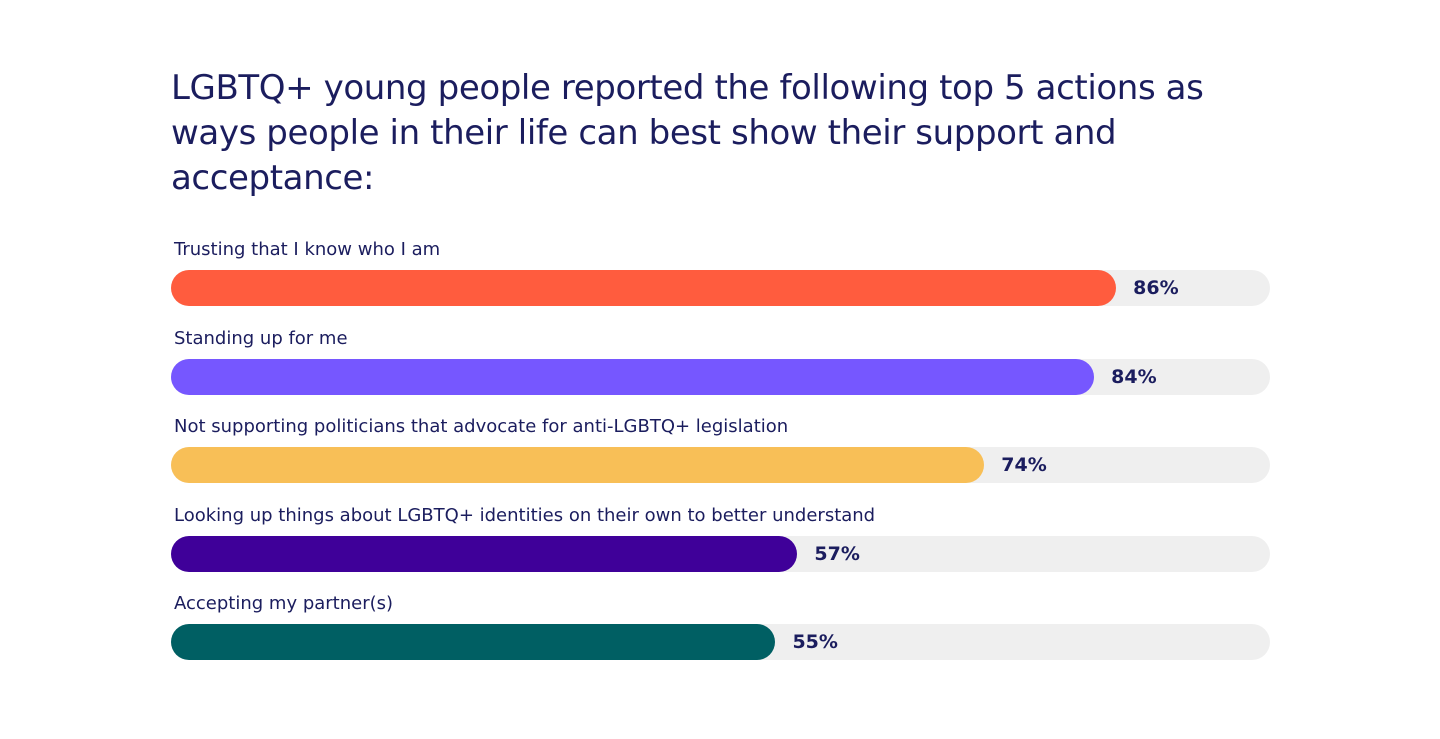 The image size is (1440, 739). I want to click on value-label: 84%, so click(1134, 376).